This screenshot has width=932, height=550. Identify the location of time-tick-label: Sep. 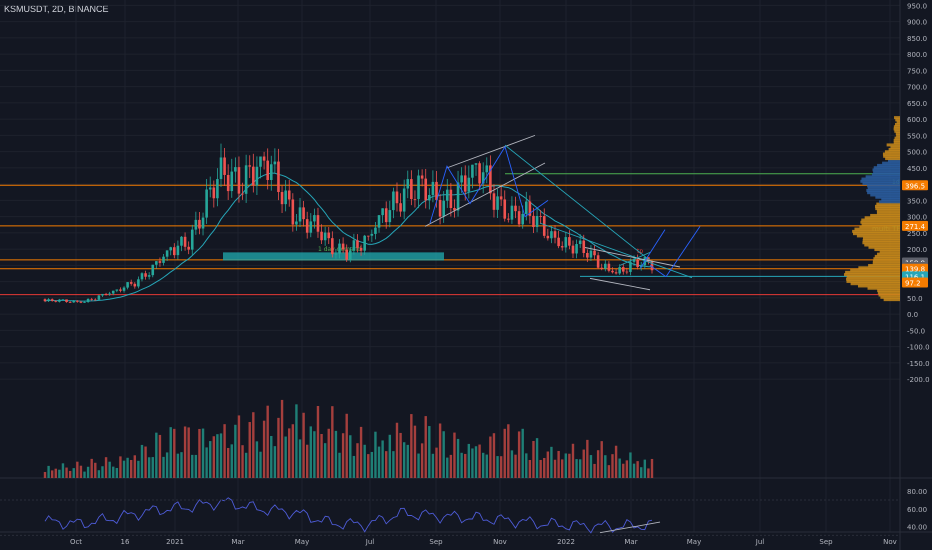
(826, 542).